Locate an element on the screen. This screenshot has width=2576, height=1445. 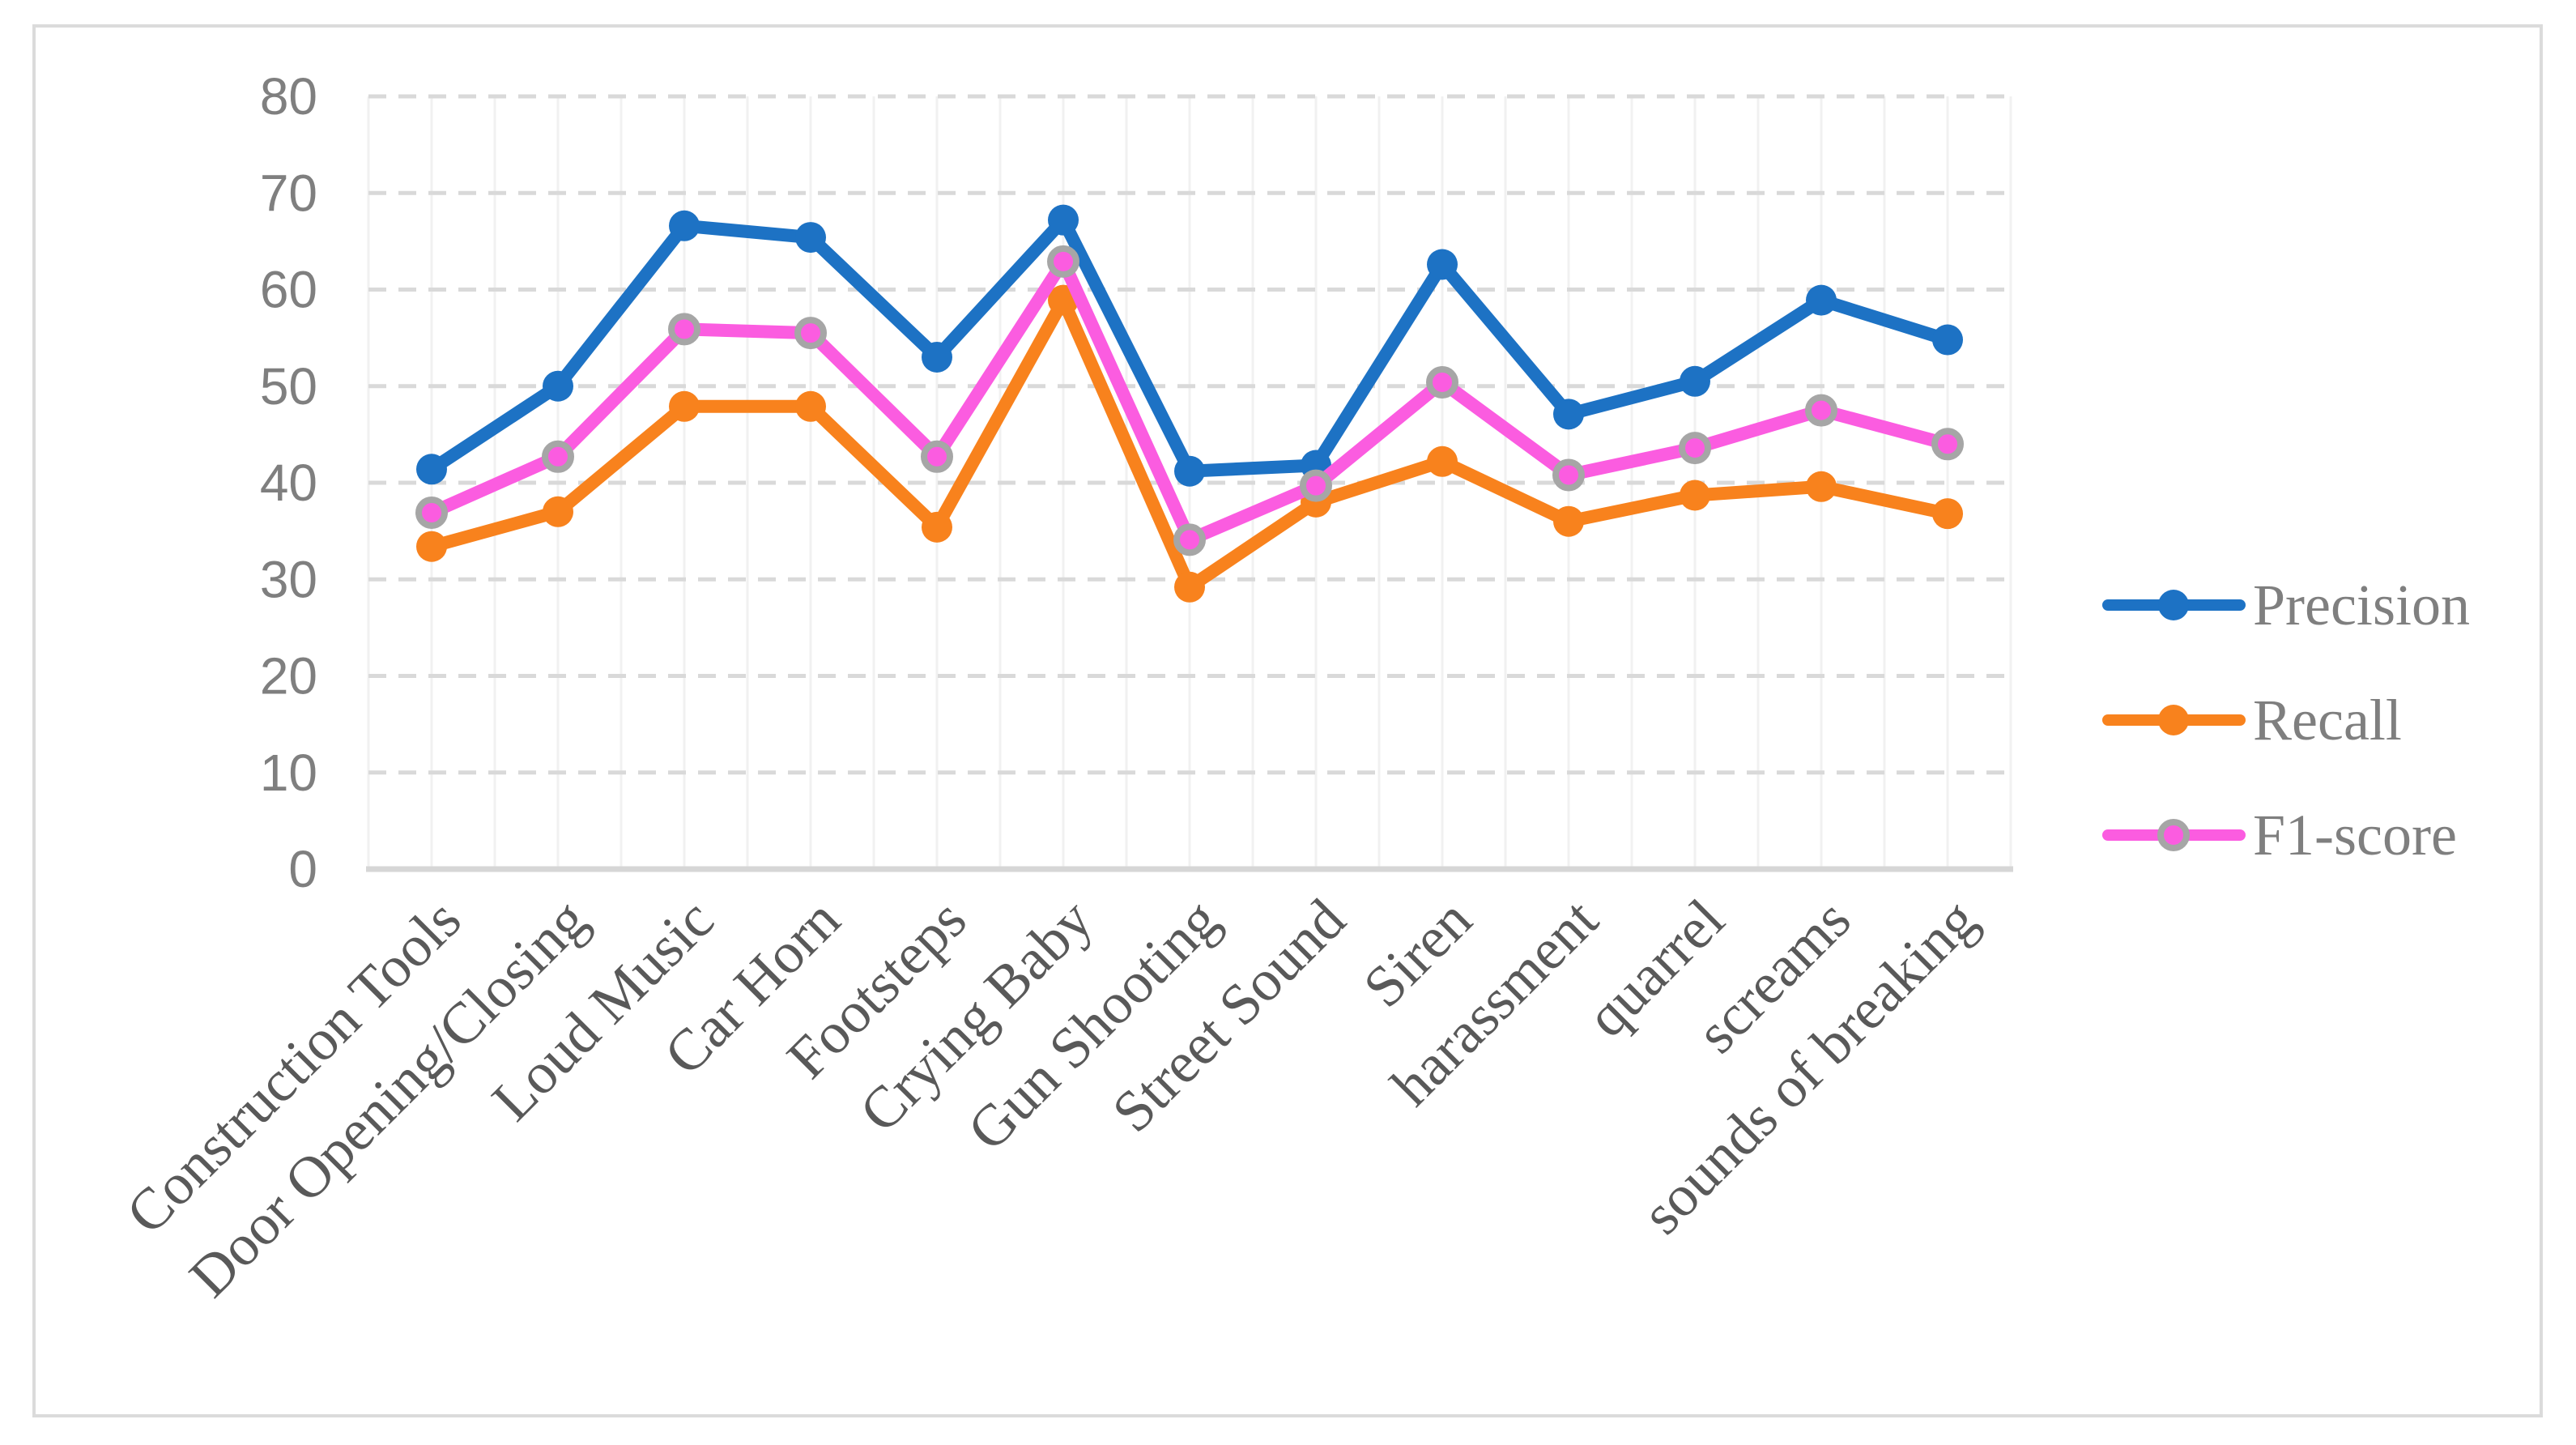
y-axis-tick-label: 10 is located at coordinates (288, 773).